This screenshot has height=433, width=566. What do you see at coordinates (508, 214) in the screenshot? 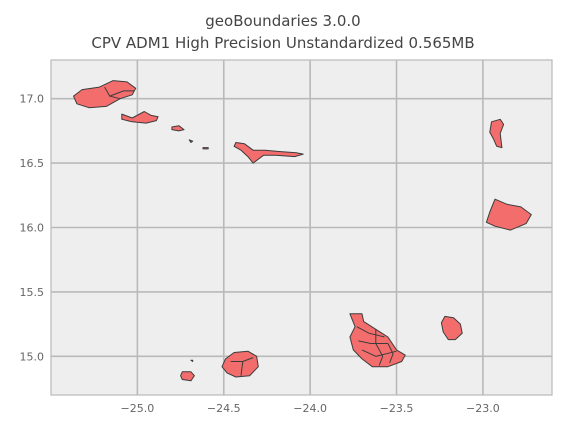
I see `island-boa-vista` at bounding box center [508, 214].